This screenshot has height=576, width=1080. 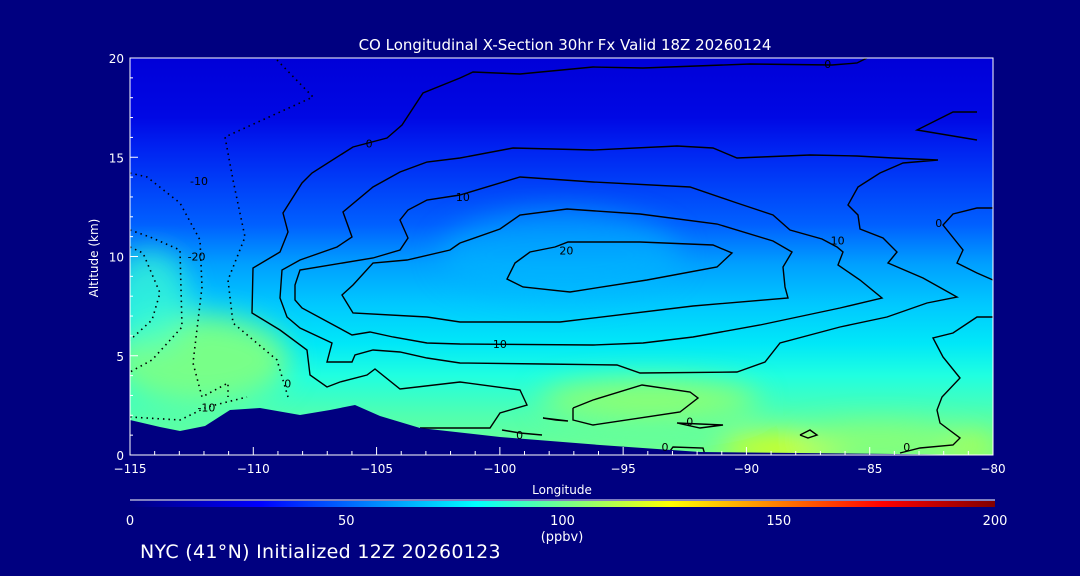 I want to click on x-tick-label: −100, so click(x=499, y=469).